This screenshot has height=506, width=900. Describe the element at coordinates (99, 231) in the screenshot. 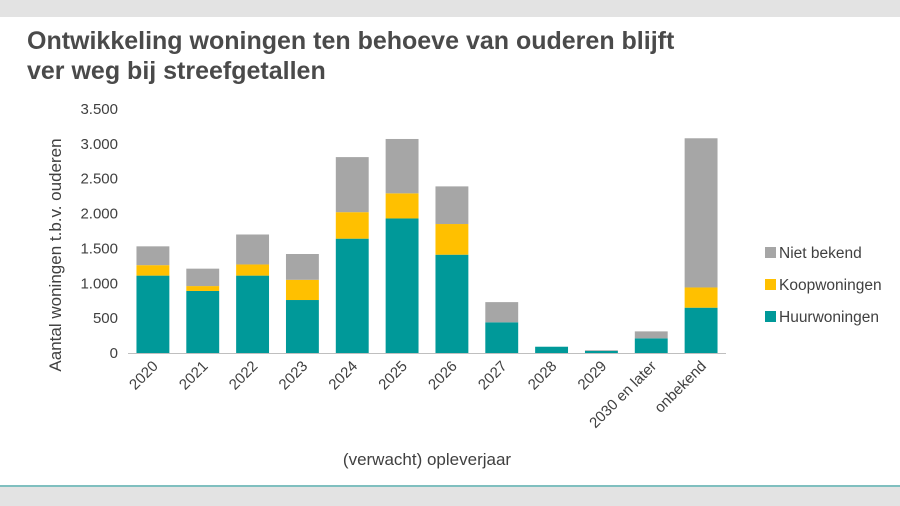

I see `y-axis-ticks: 0 500 1.000 1.500 2.000 2.500 3.000 3.500` at that location.